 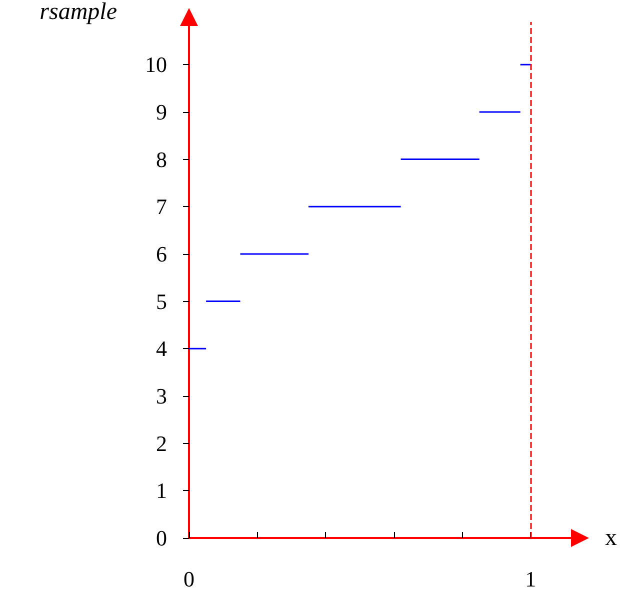 I want to click on y-tick-label: 7, so click(x=161, y=207).